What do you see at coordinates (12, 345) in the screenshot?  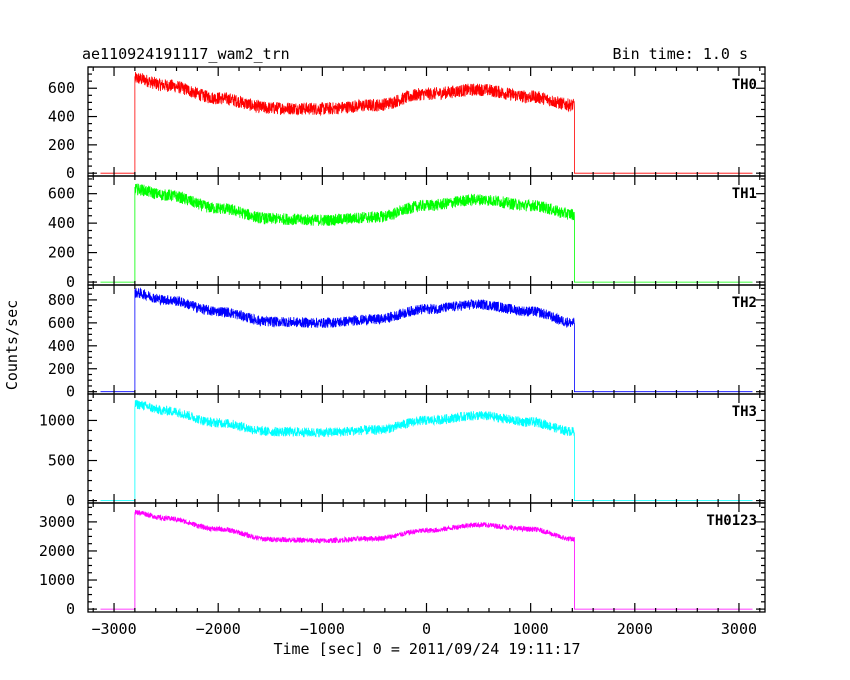 I see `y-axis-label: Counts/sec` at bounding box center [12, 345].